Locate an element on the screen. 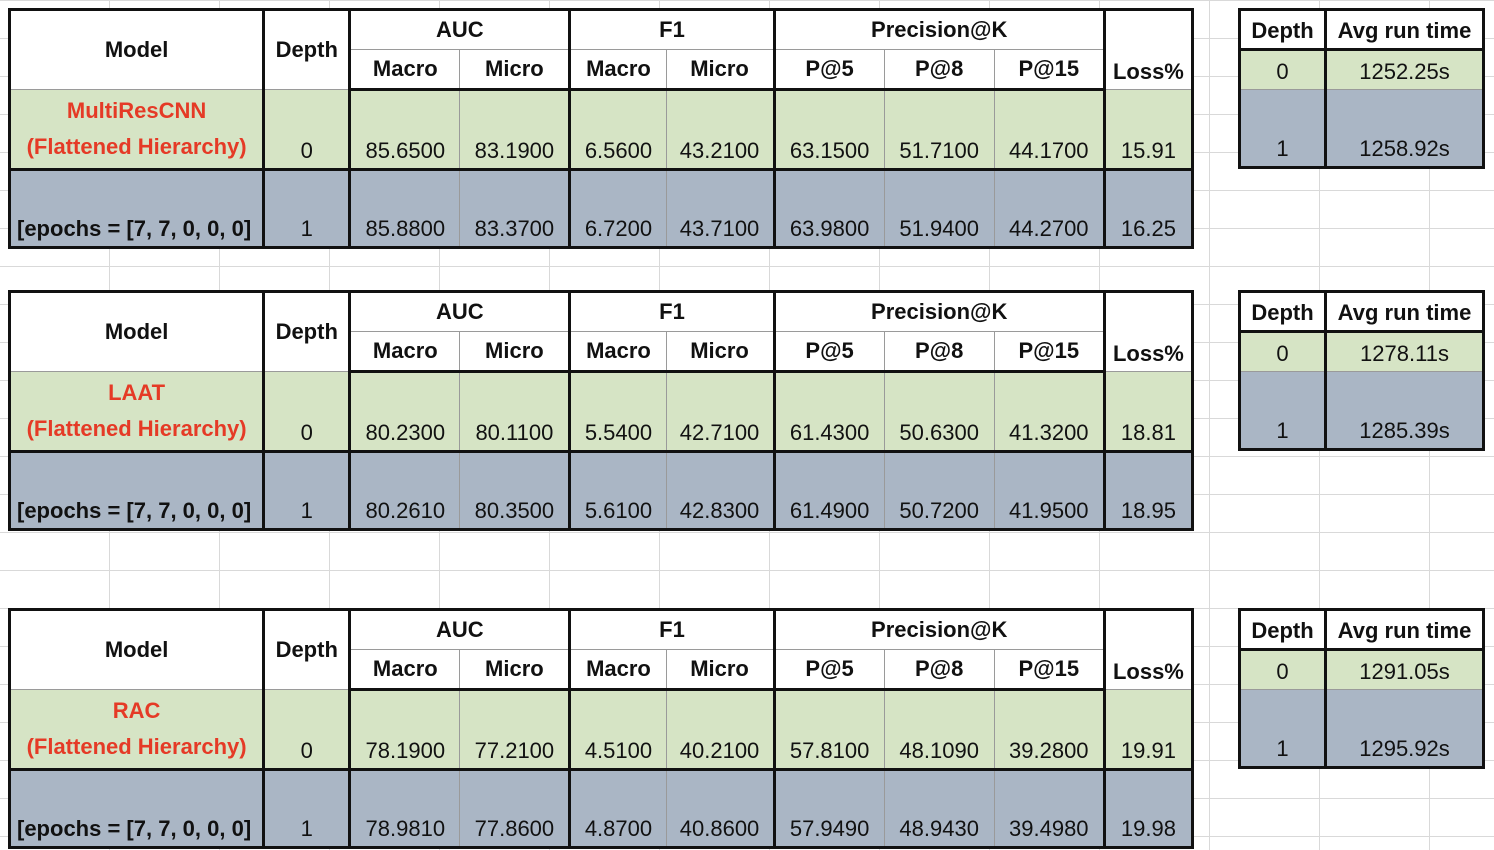 The height and width of the screenshot is (850, 1494). f1-macro-cell: 6.7200 is located at coordinates (618, 208).